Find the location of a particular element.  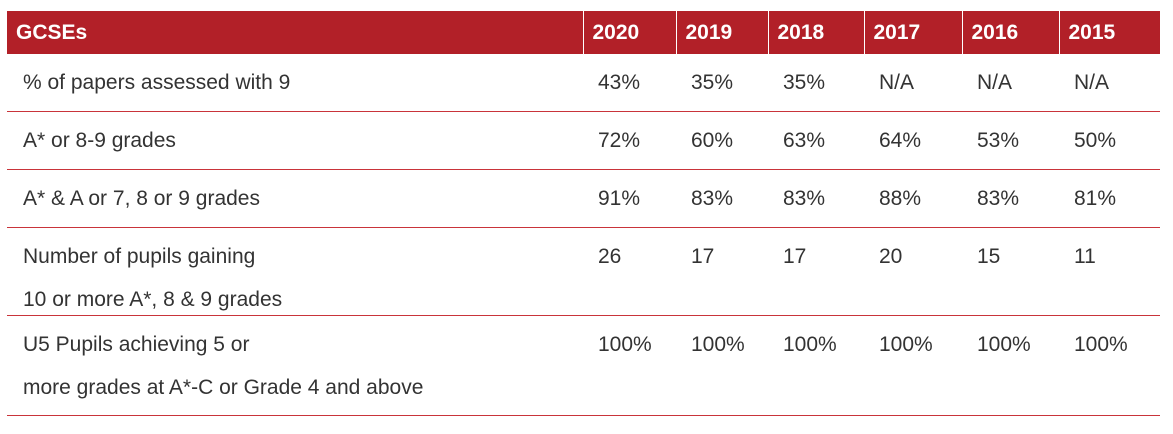

table-cell: 50% is located at coordinates (1109, 140).